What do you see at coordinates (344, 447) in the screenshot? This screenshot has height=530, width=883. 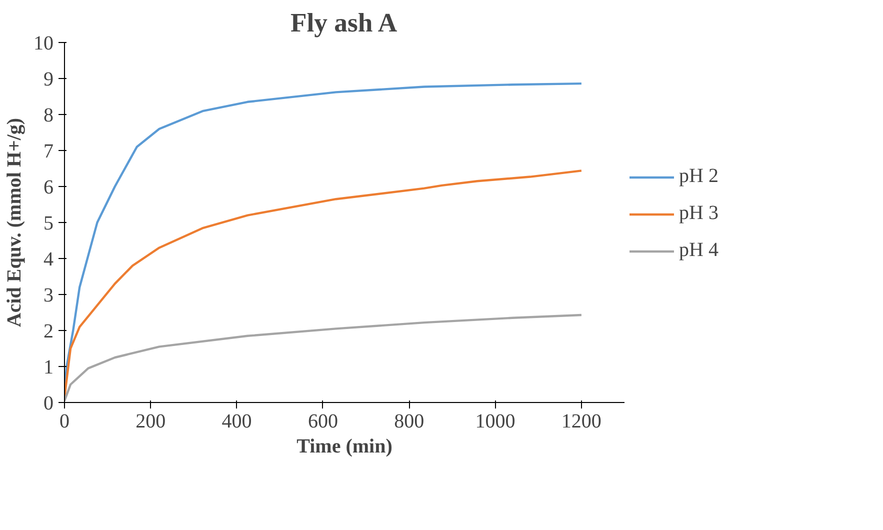 I see `x-axis-title: Time (min)` at bounding box center [344, 447].